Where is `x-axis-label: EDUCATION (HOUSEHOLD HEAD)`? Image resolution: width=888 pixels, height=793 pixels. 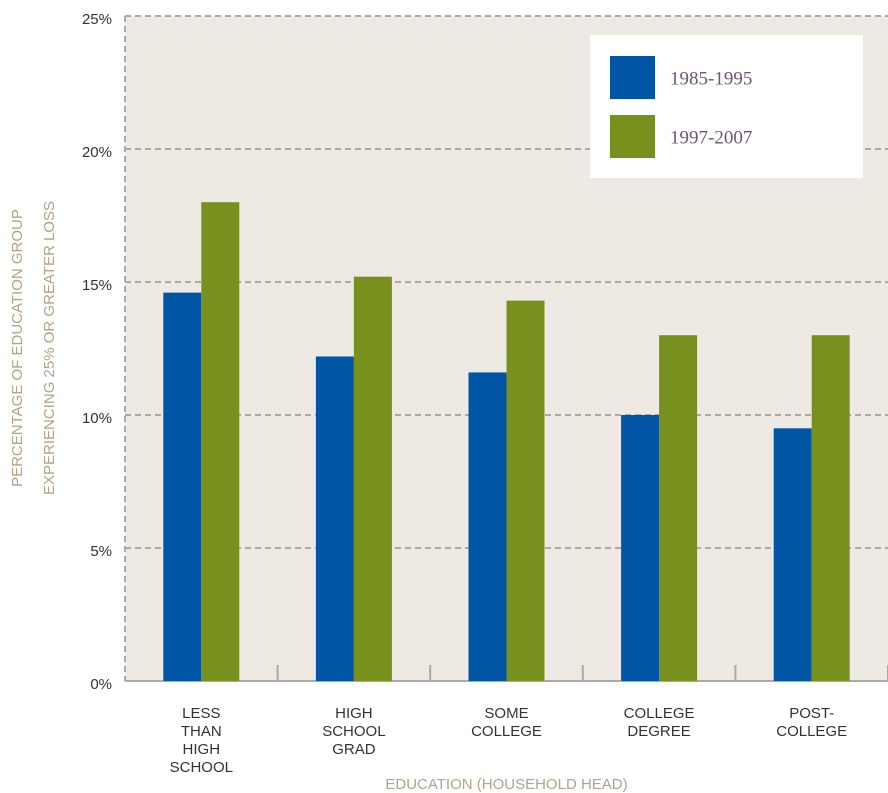 x-axis-label: EDUCATION (HOUSEHOLD HEAD) is located at coordinates (506, 784).